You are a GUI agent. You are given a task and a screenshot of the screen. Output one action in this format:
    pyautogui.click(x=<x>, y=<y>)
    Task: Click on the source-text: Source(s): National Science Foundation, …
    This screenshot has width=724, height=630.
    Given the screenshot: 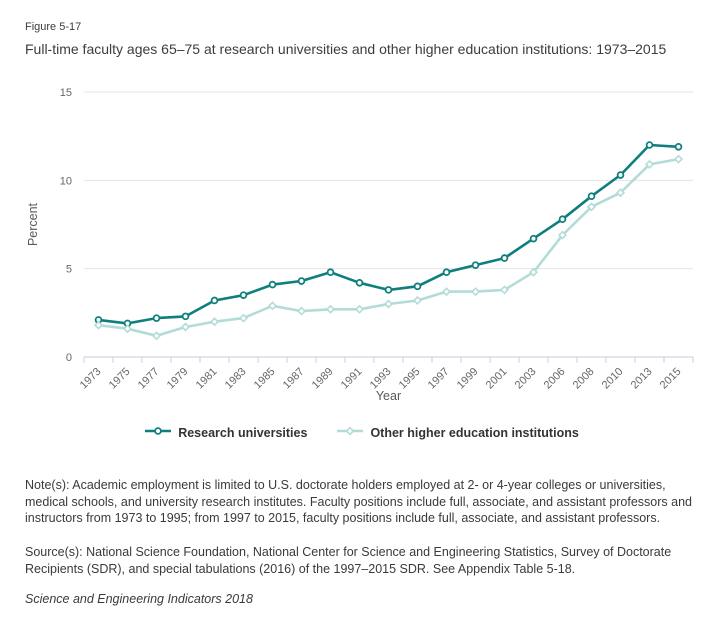 What is the action you would take?
    pyautogui.click(x=348, y=560)
    